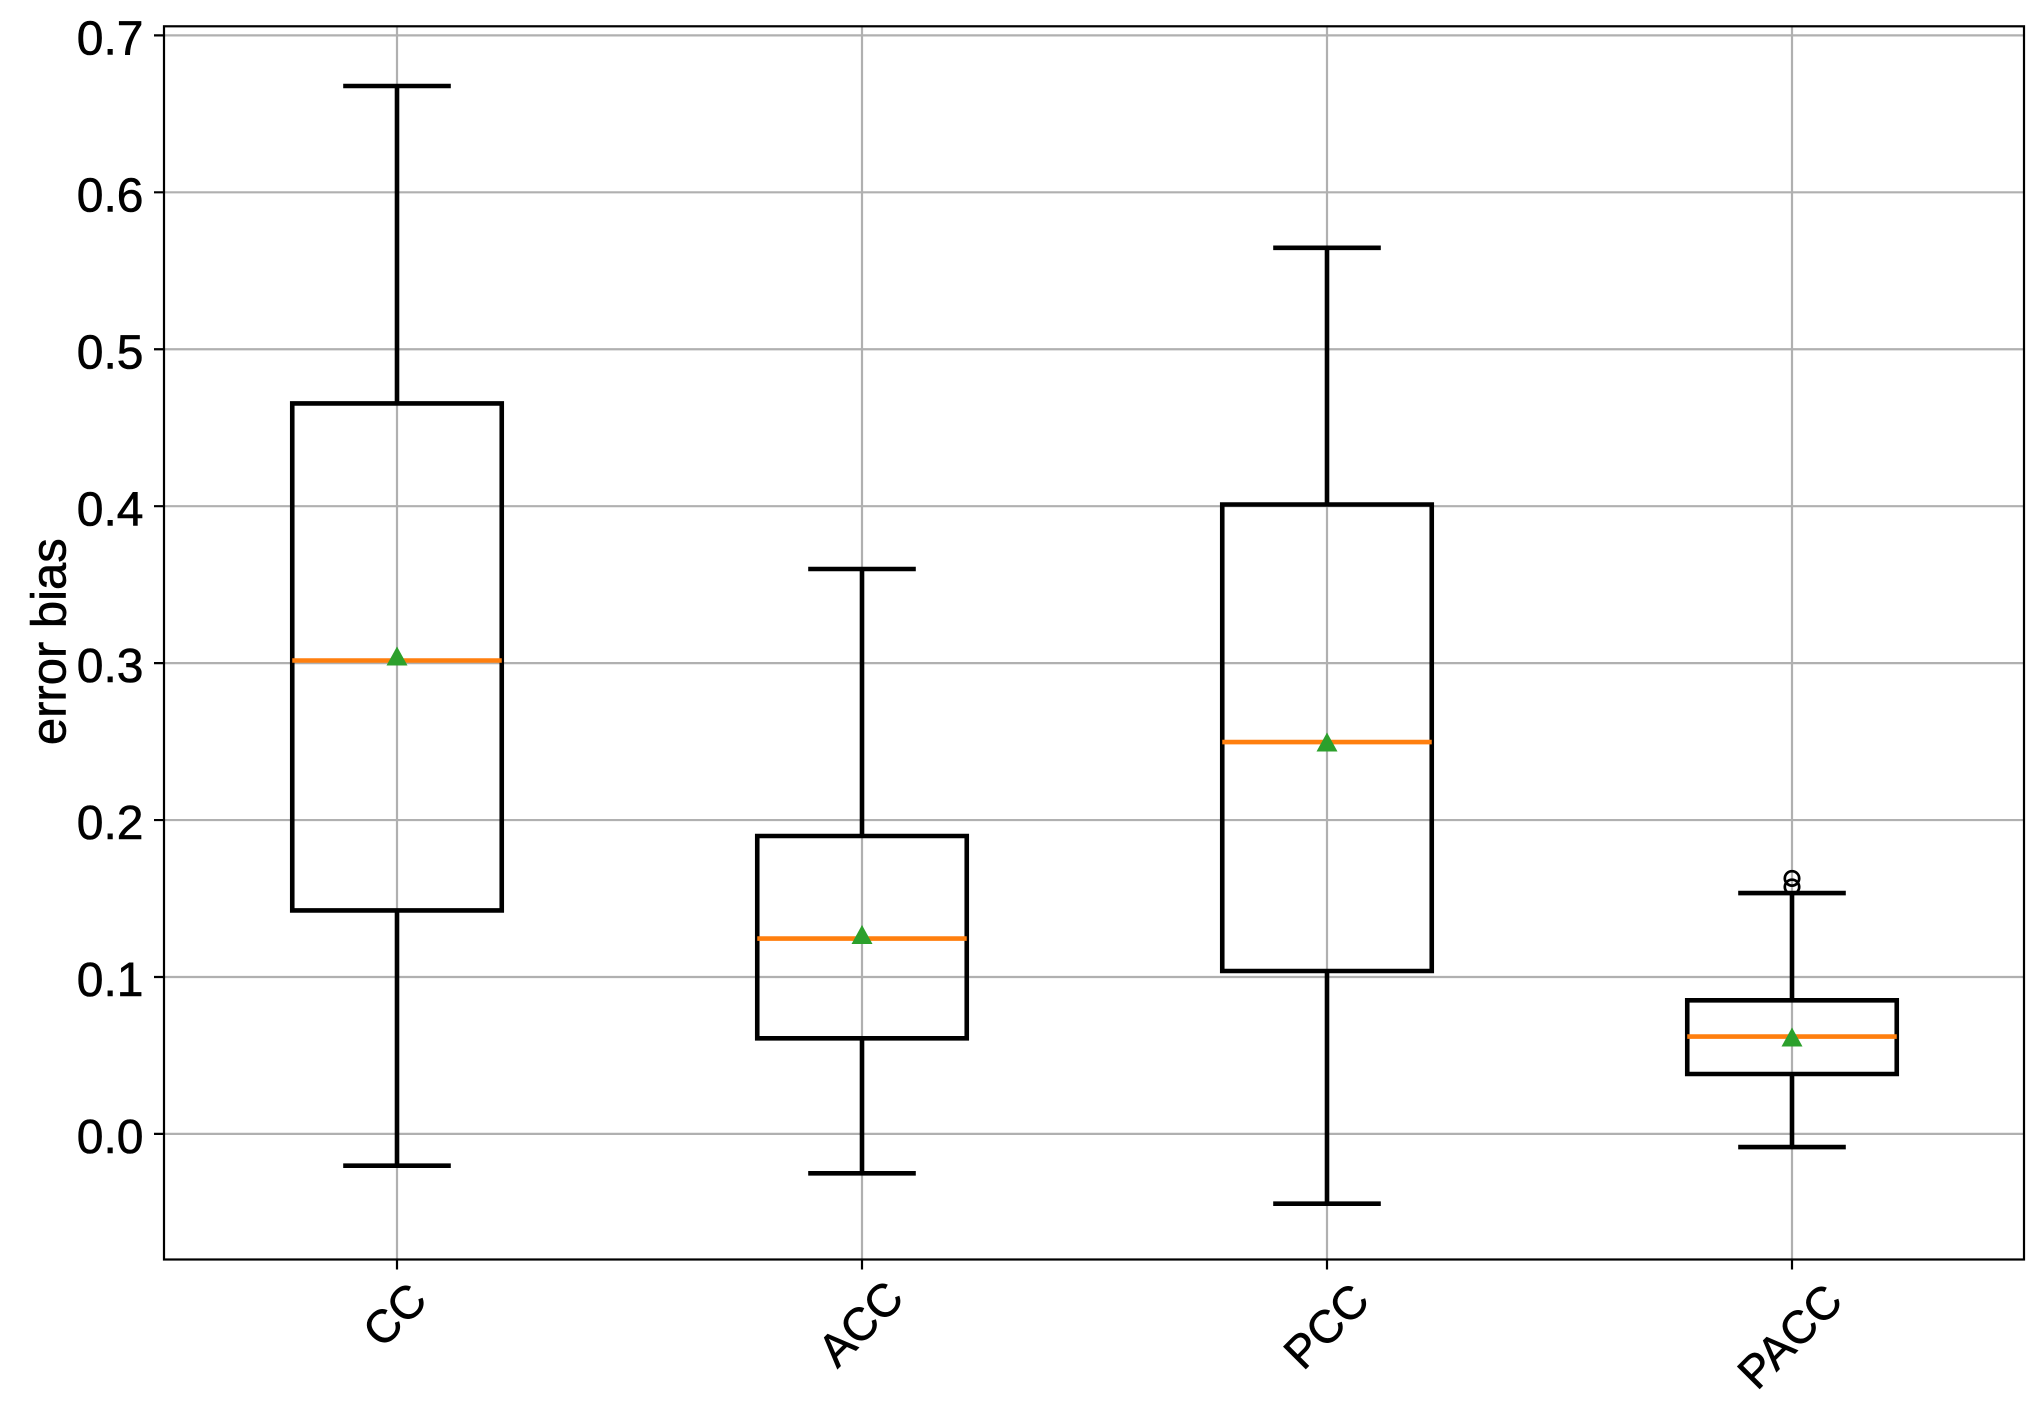 This screenshot has width=2044, height=1411. Describe the element at coordinates (110, 980) in the screenshot. I see `svg-text: 0.1` at that location.